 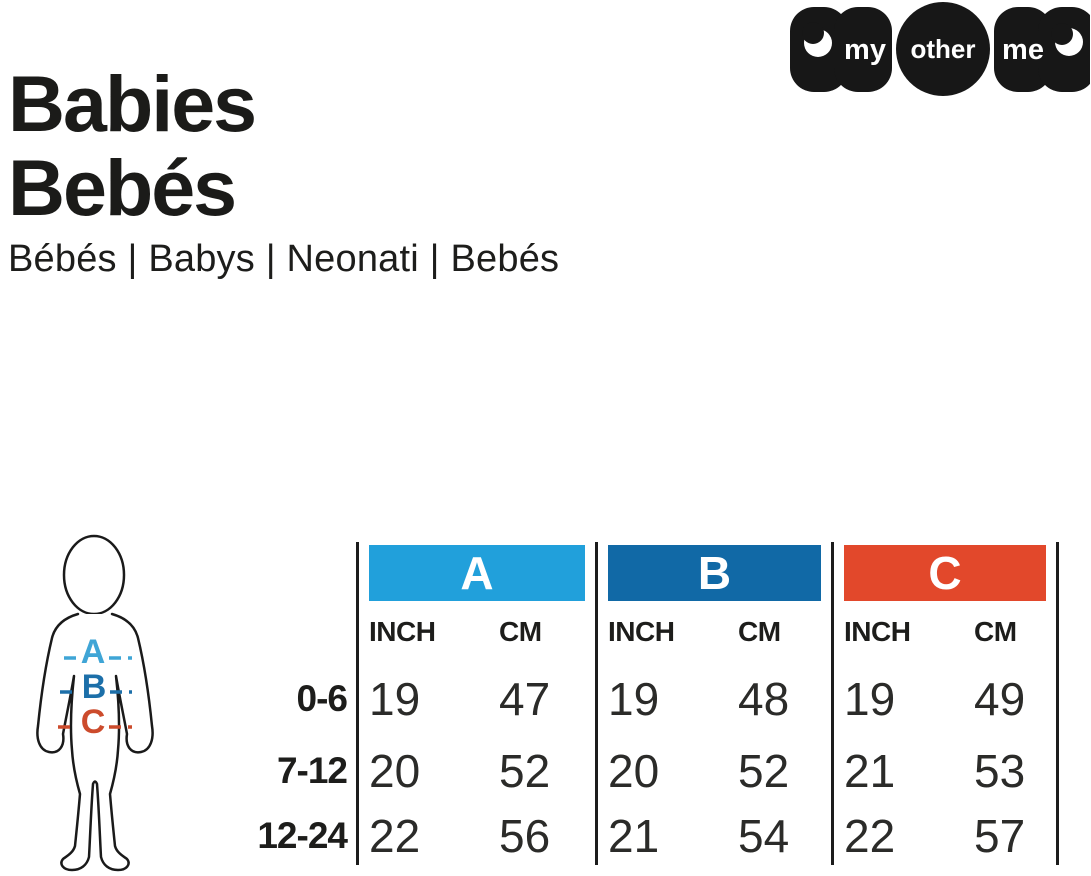 What do you see at coordinates (714, 699) in the screenshot?
I see `table-row: 19 48` at bounding box center [714, 699].